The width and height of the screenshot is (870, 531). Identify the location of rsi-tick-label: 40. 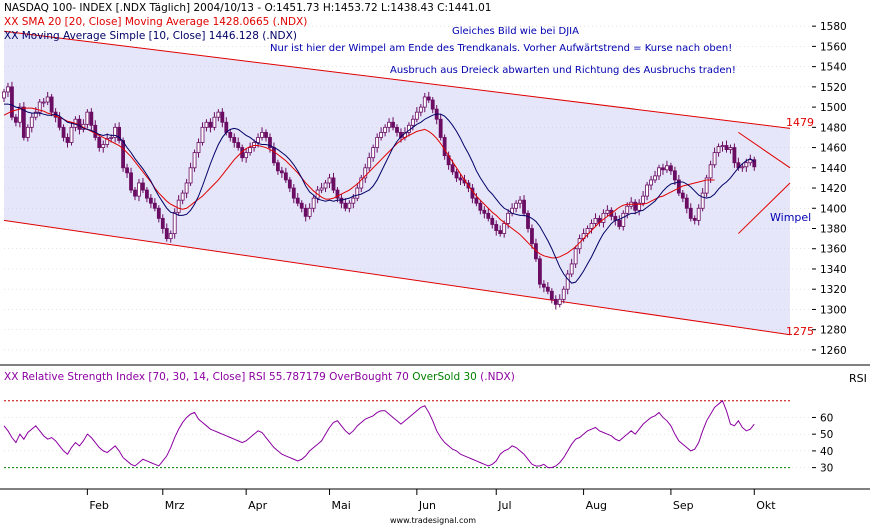
(826, 452).